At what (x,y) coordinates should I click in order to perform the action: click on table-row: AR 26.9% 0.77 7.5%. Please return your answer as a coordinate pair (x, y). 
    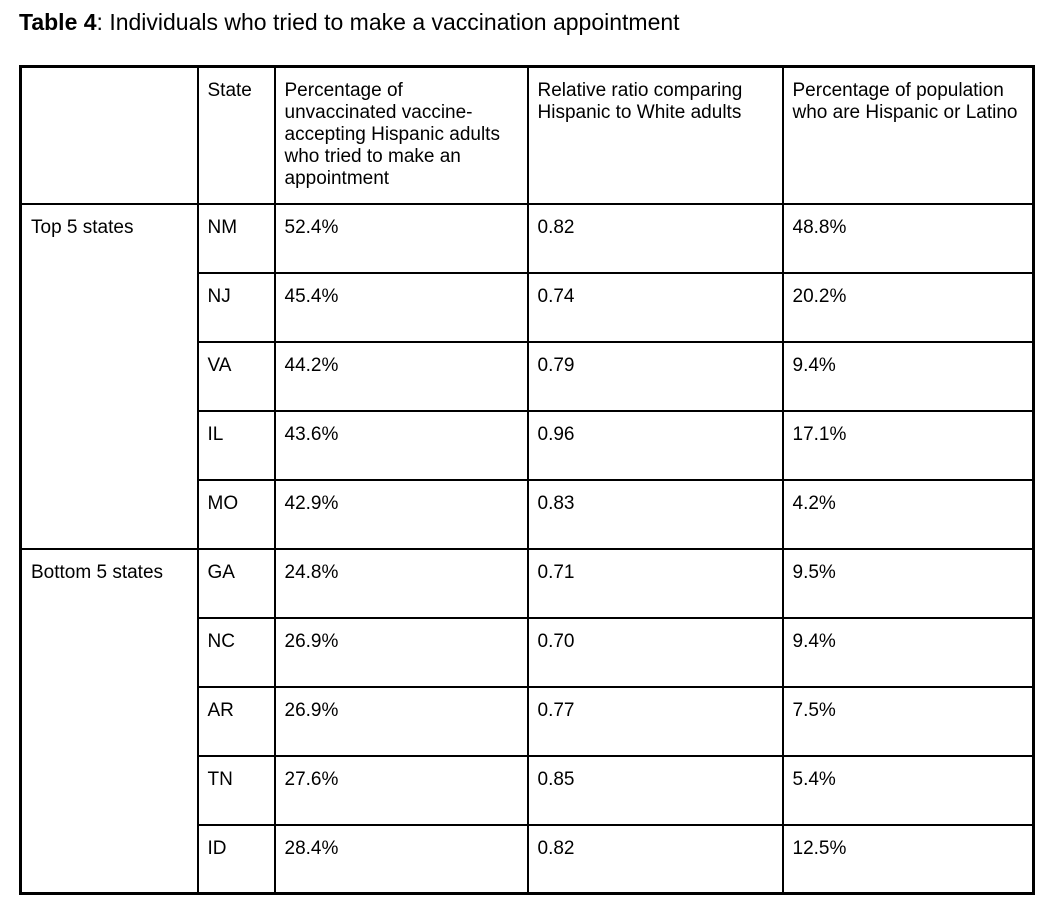
    Looking at the image, I should click on (528, 721).